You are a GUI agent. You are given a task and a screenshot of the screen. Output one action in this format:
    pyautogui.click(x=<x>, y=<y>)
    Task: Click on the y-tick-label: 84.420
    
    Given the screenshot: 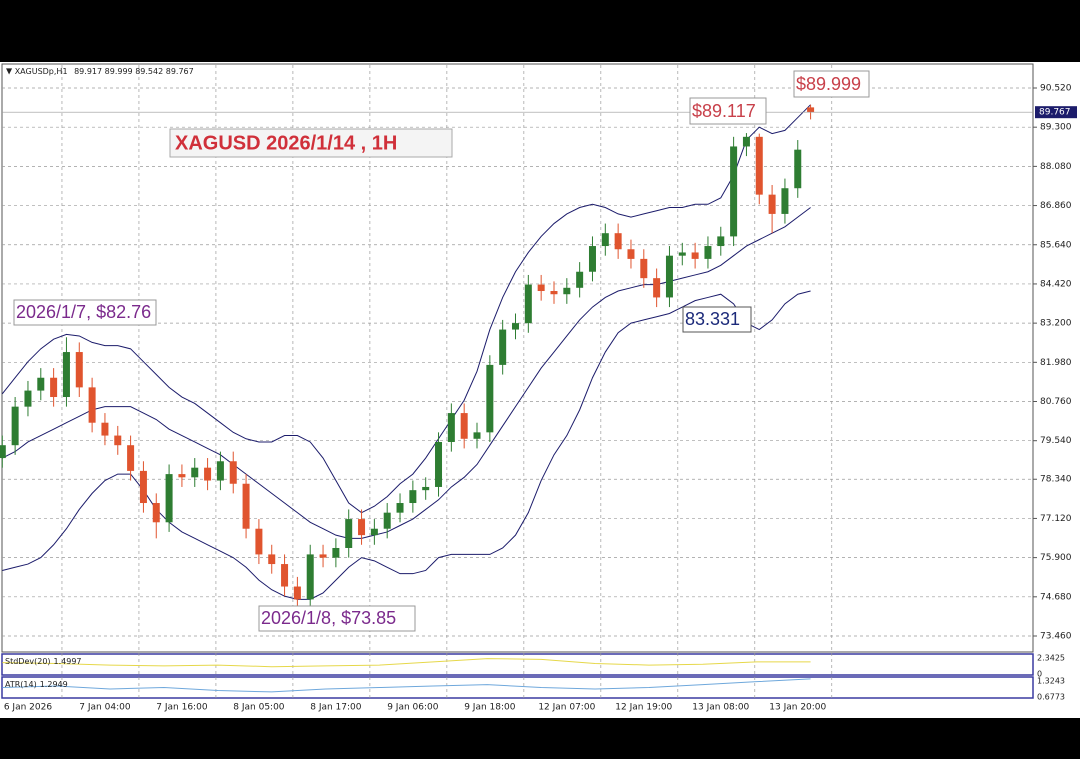 What is the action you would take?
    pyautogui.click(x=1056, y=284)
    